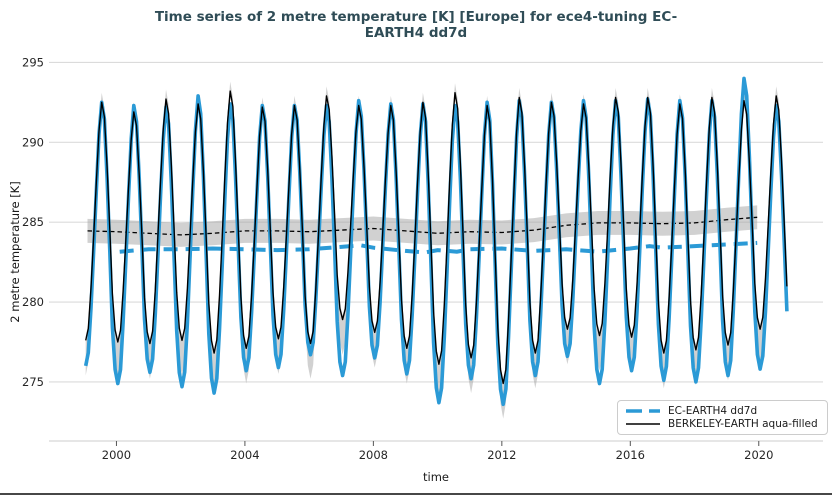  I want to click on legend-label-berkeley-earth: BERKELEY-EARTH aqua-filled, so click(743, 424).